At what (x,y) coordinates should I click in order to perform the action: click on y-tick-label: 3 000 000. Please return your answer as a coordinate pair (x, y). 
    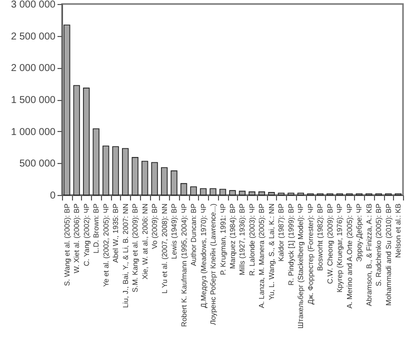
    Looking at the image, I should click on (33, 5).